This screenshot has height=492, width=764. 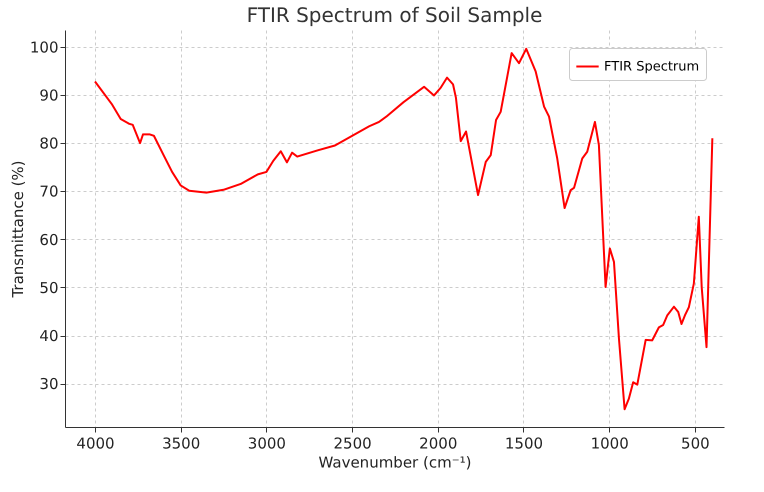 What do you see at coordinates (609, 443) in the screenshot?
I see `x-tick-label: 1000` at bounding box center [609, 443].